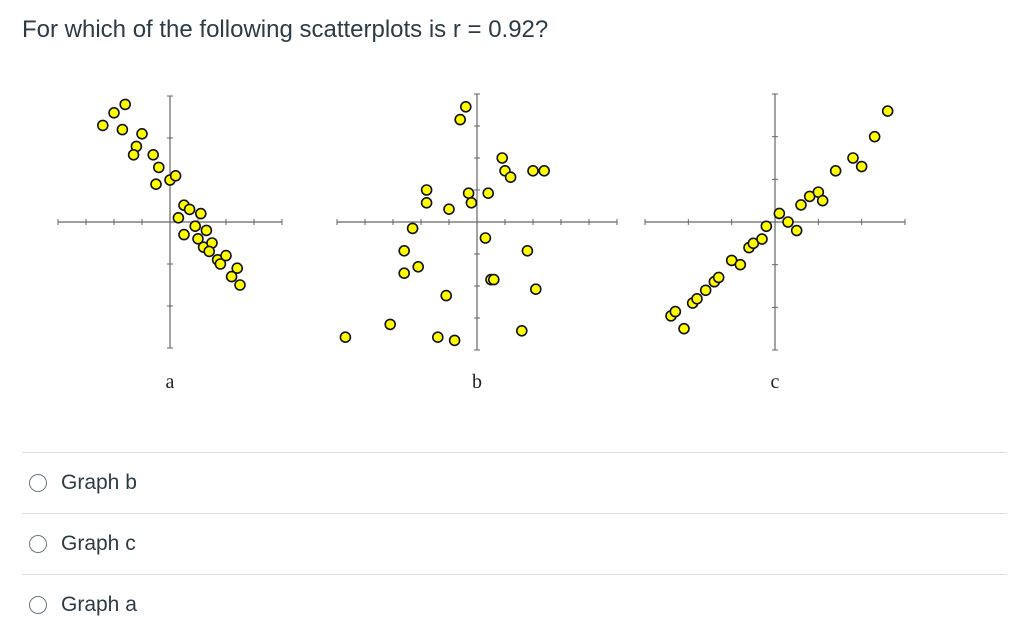  Describe the element at coordinates (514, 604) in the screenshot. I see `answer-option-graph-a: Graph a` at that location.